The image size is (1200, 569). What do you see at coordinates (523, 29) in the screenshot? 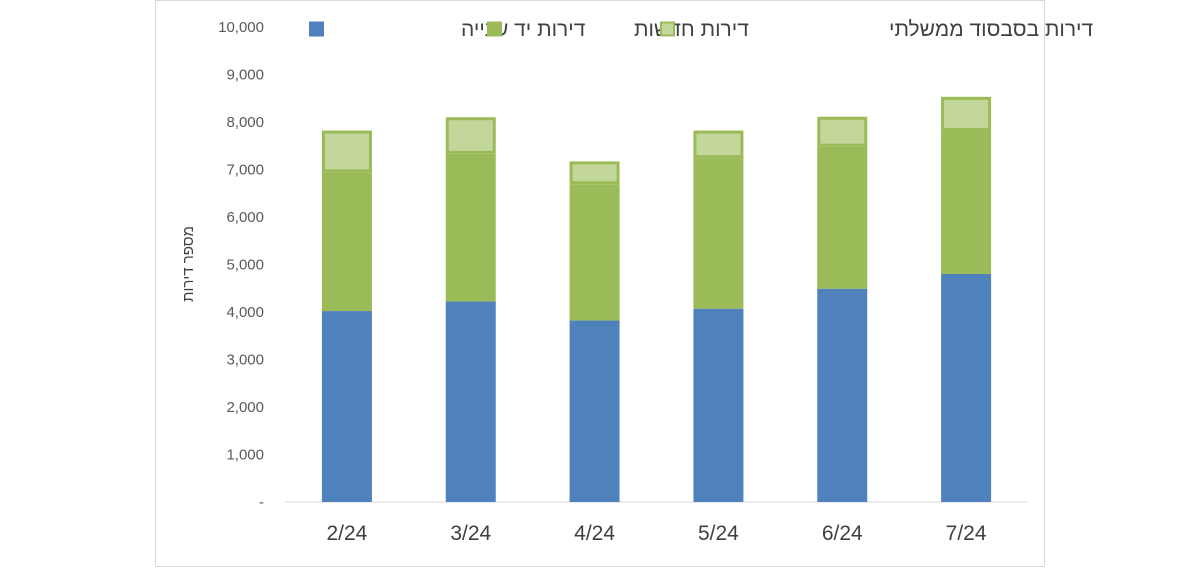
I see `legend-label: דירות יד שנייה` at bounding box center [523, 29].